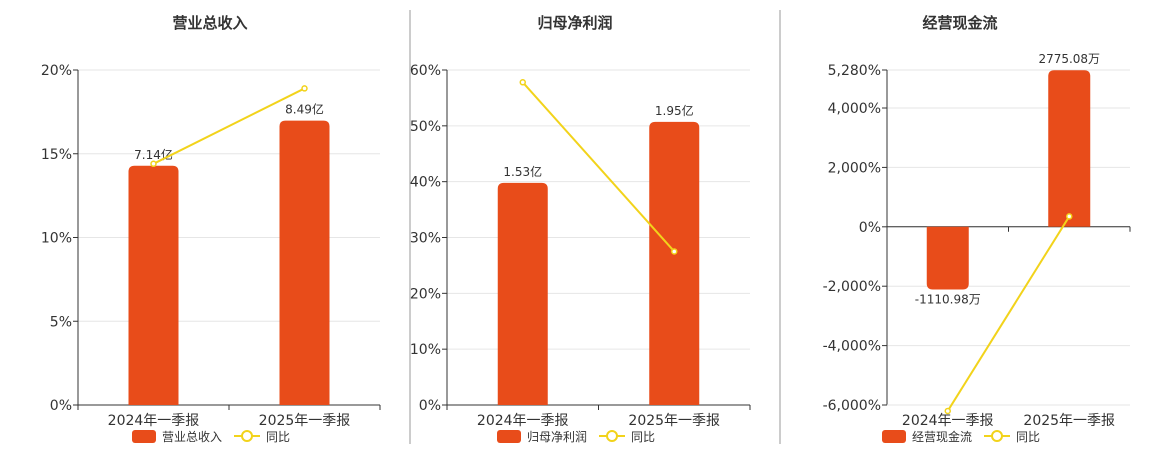 The width and height of the screenshot is (1160, 454). Describe the element at coordinates (425, 294) in the screenshot. I see `chart-1-ytick-label: 20%` at that location.